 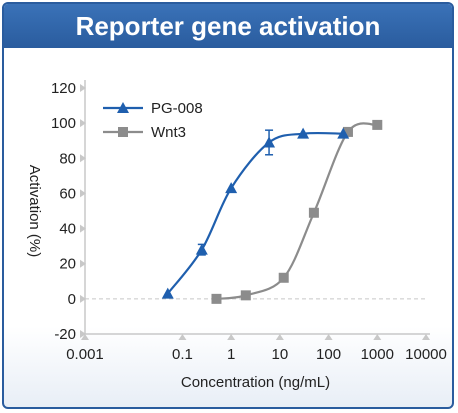 I want to click on x-axis-title: Concentration (ng/mL), so click(x=255, y=382).